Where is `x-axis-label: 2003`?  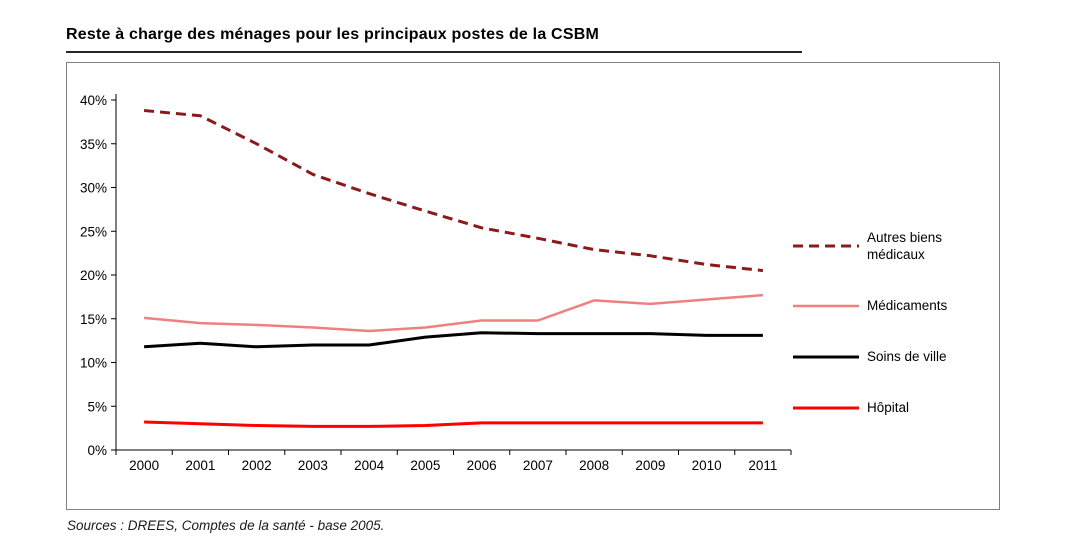 x-axis-label: 2003 is located at coordinates (313, 465).